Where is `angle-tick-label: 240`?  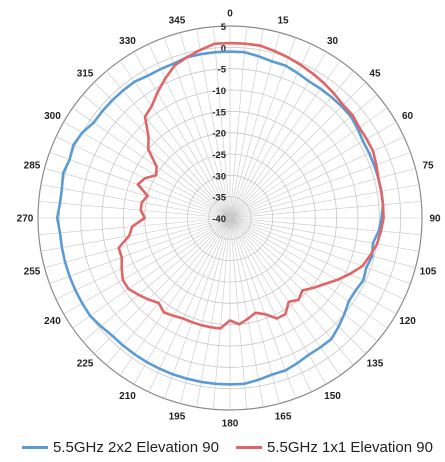 angle-tick-label: 240 is located at coordinates (52, 321).